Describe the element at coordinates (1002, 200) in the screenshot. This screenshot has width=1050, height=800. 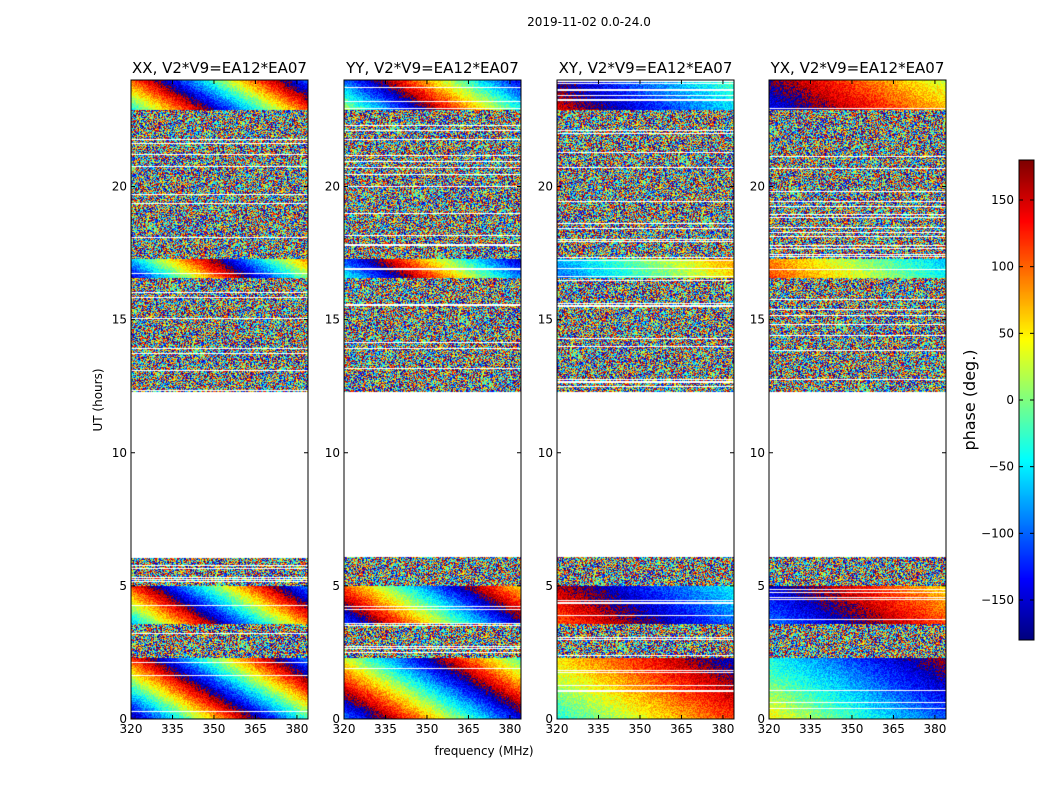
I see `colorbar-tick-label: 150` at that location.